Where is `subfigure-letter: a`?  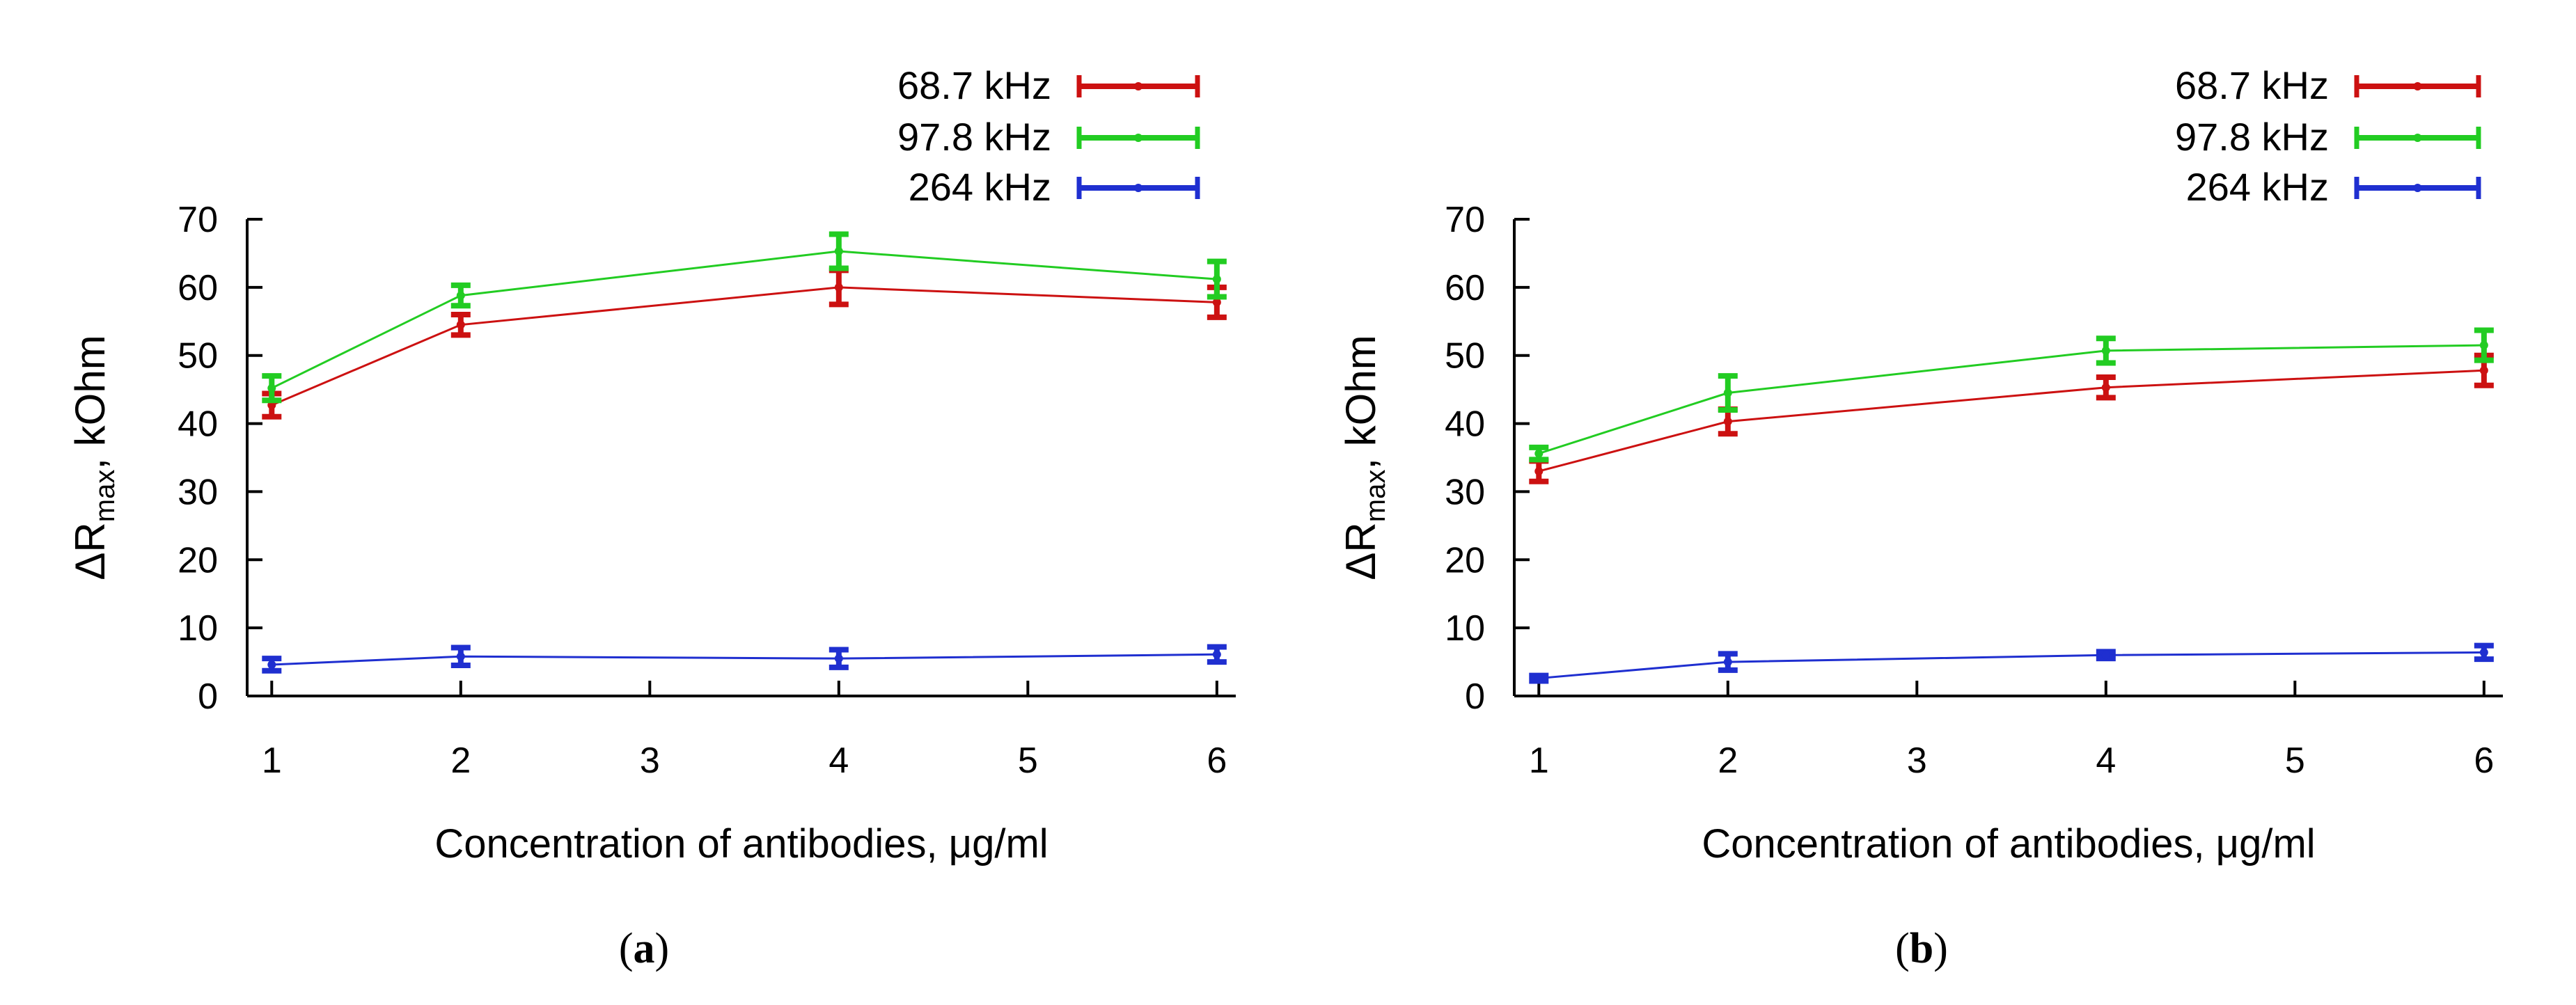 subfigure-letter: a is located at coordinates (644, 948).